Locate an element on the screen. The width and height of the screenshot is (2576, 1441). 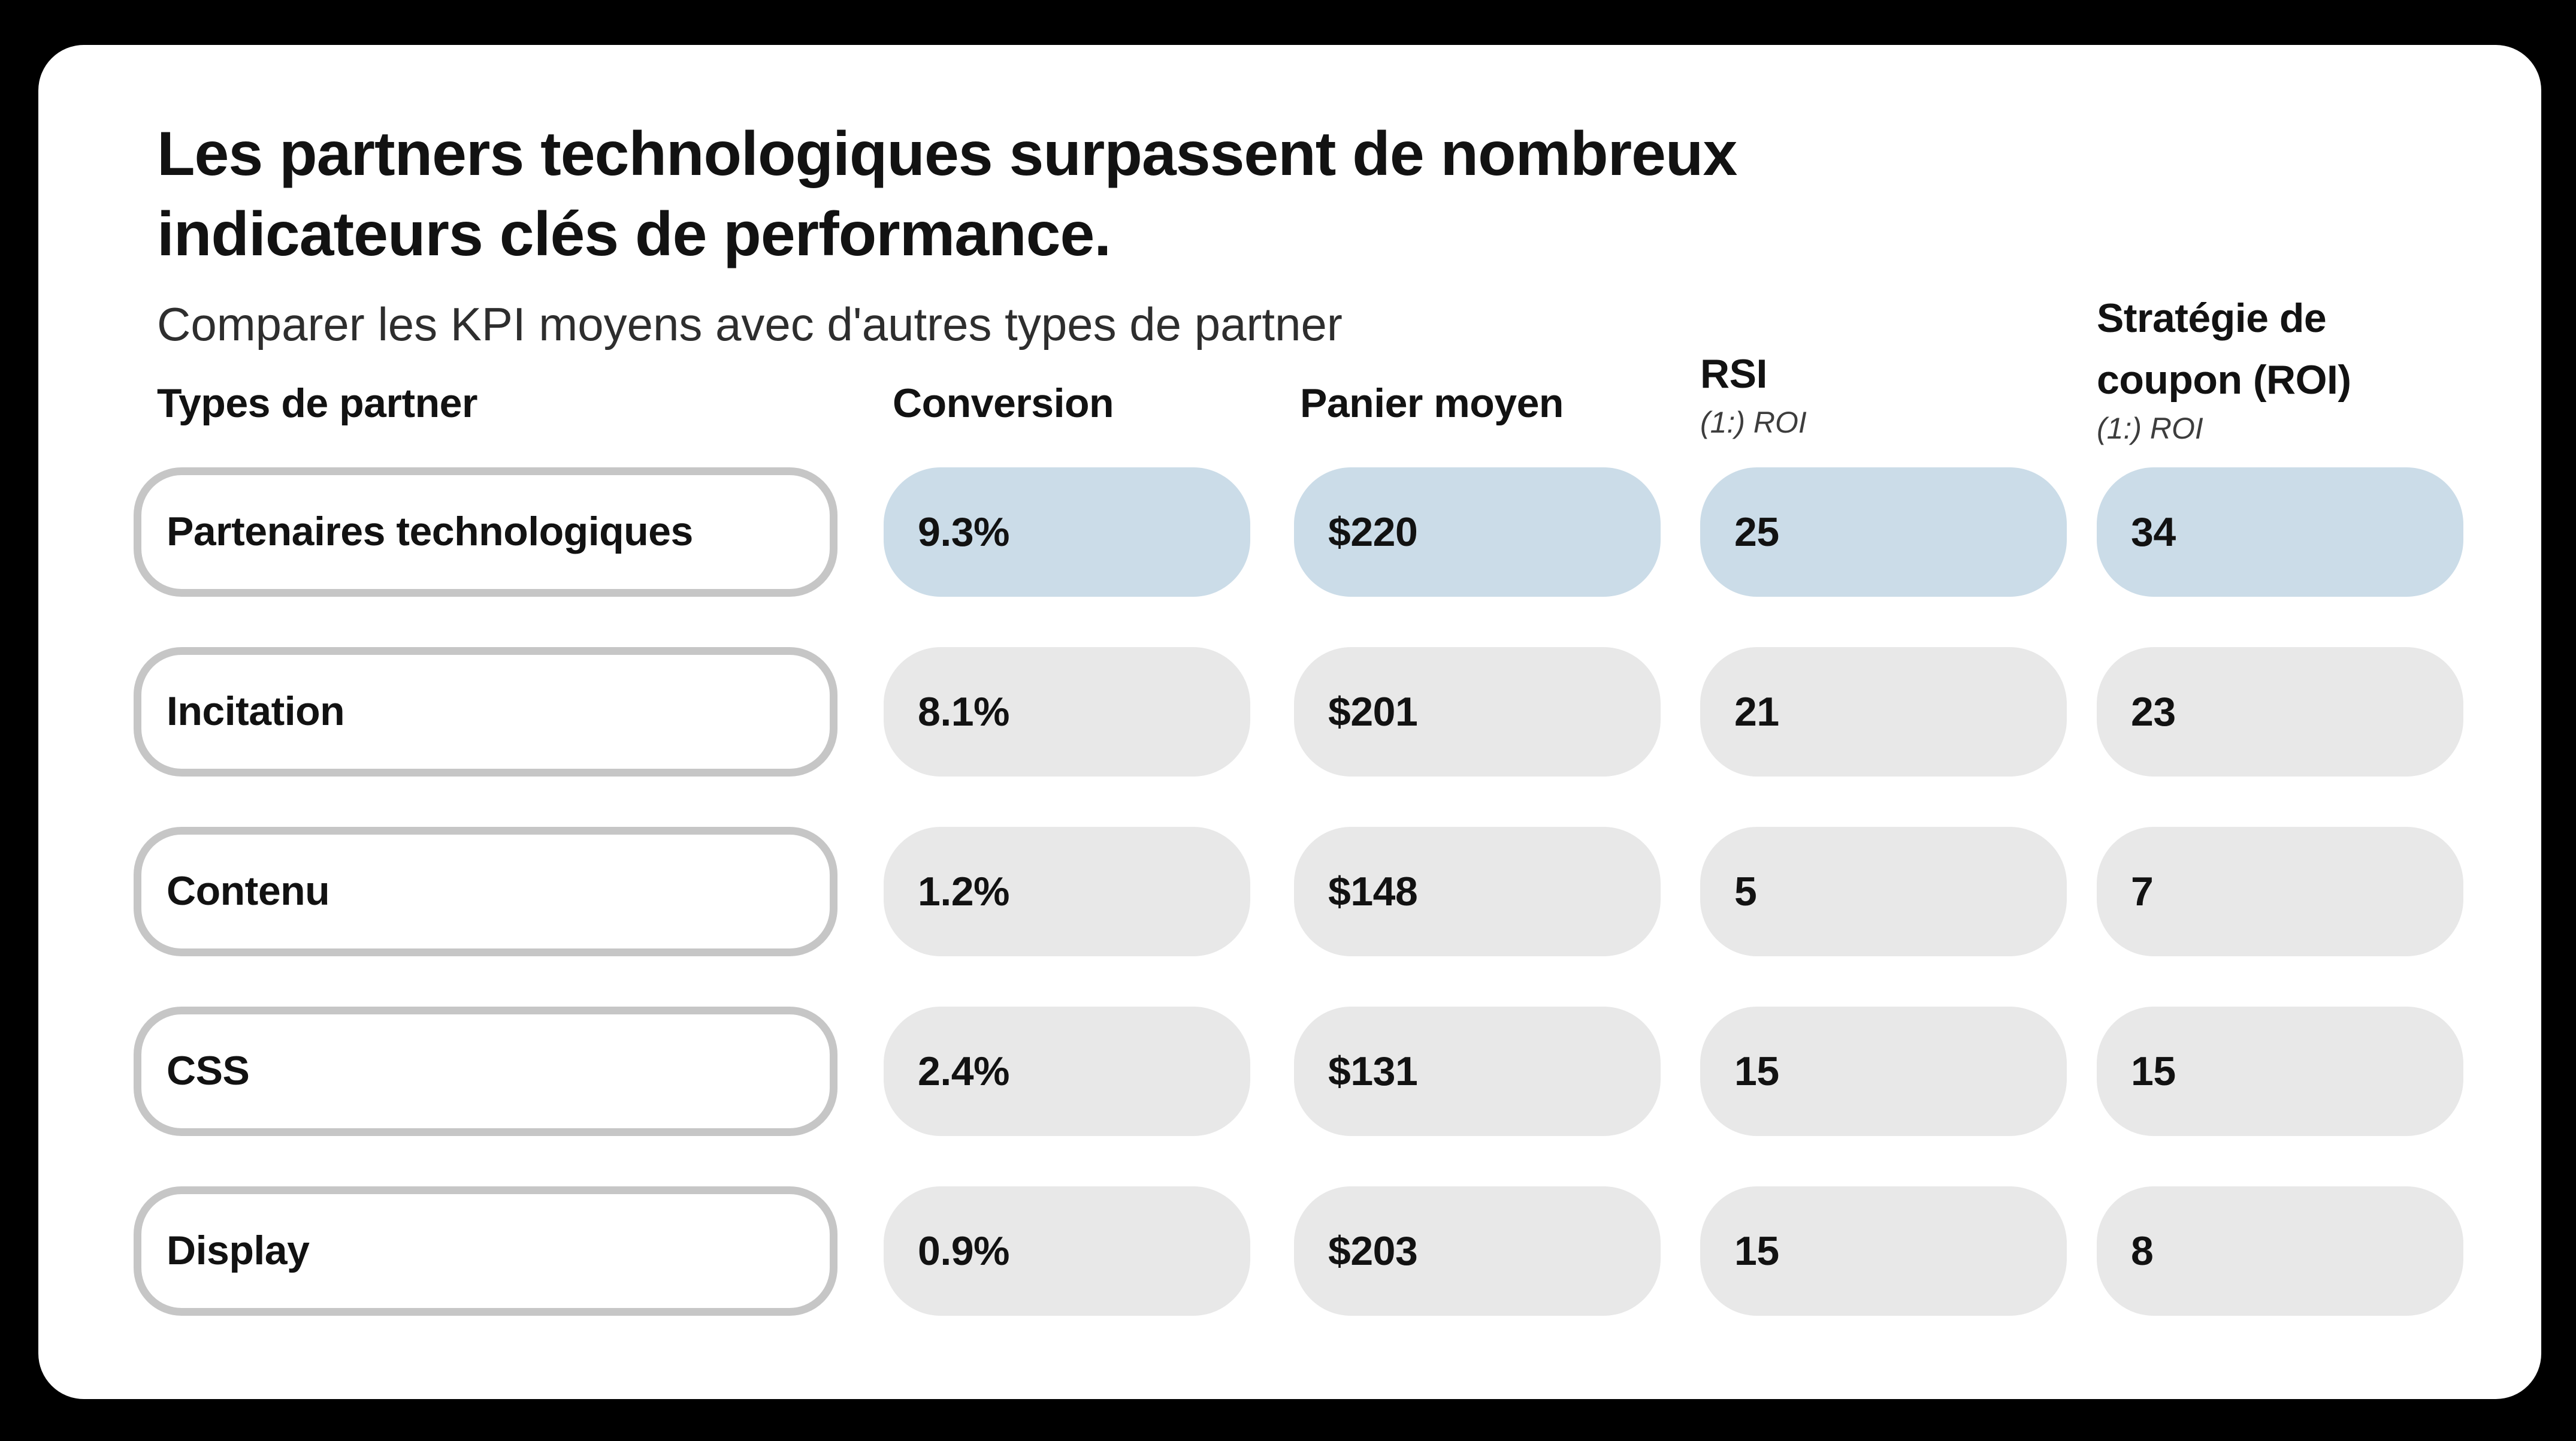
value-cell-basket: $148 is located at coordinates (1477, 891).